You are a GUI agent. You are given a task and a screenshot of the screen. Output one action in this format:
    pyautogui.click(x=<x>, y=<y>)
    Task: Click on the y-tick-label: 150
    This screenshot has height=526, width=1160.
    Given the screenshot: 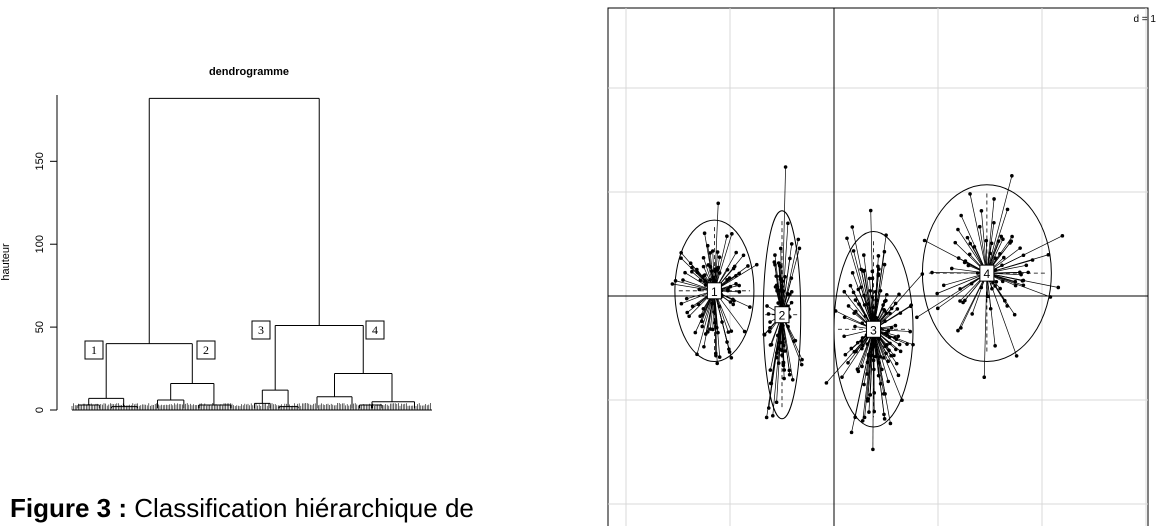 What is the action you would take?
    pyautogui.click(x=40, y=161)
    